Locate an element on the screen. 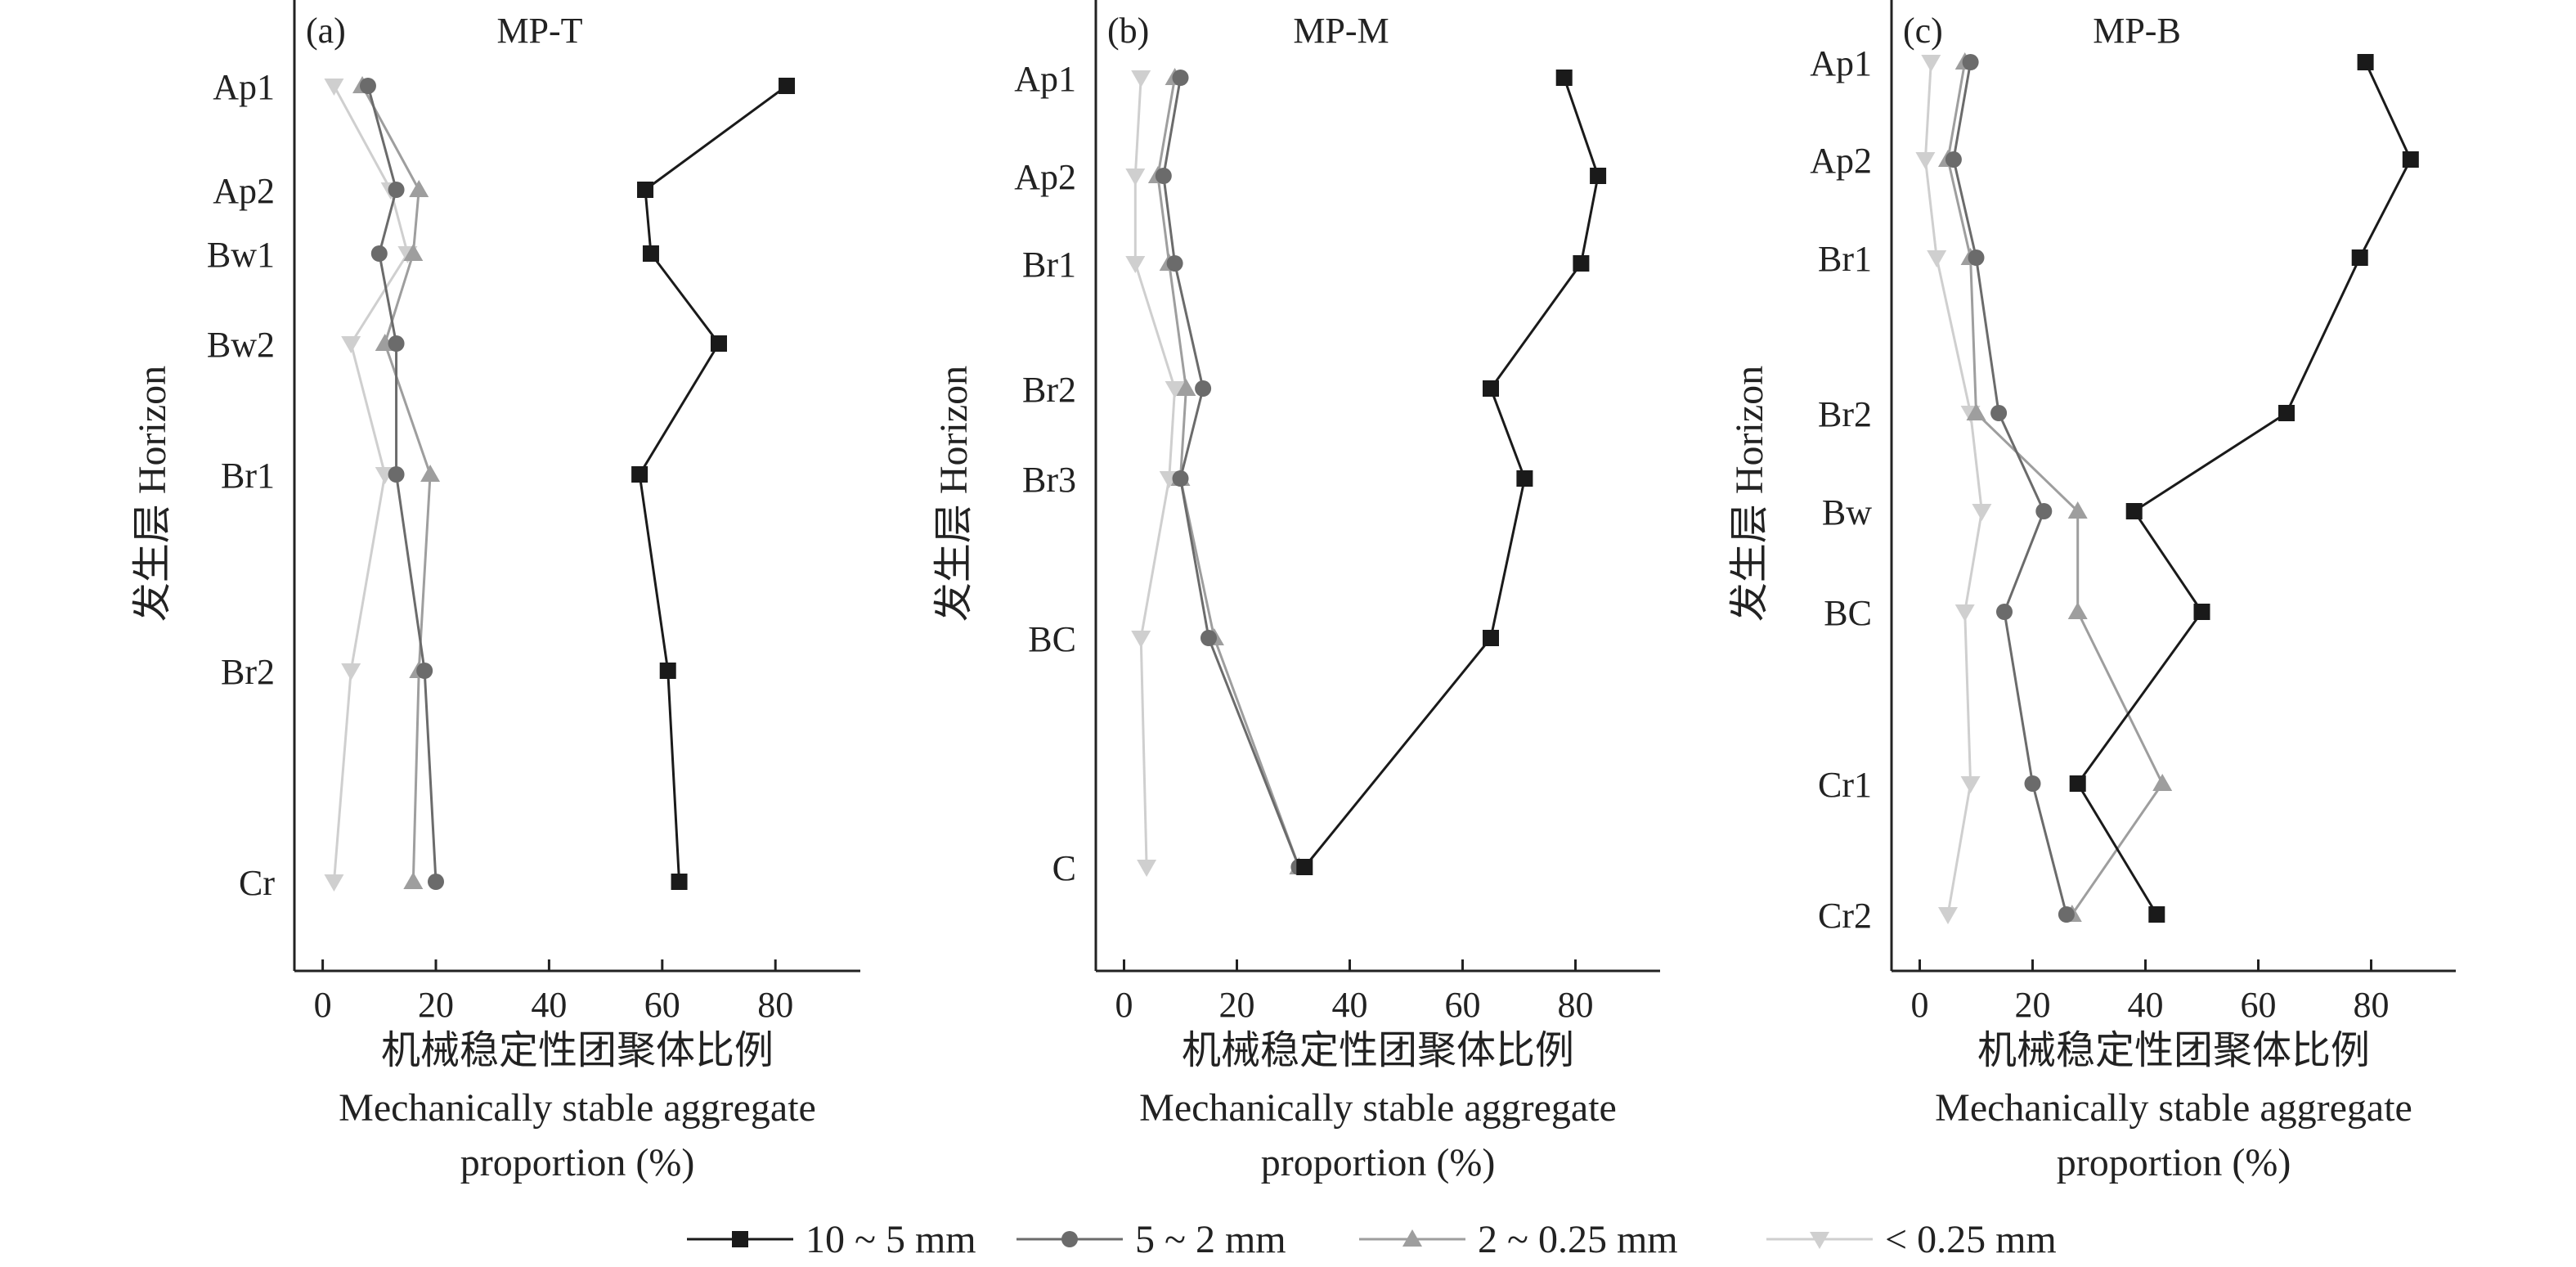  legend-item-s2-025: 2 ~ 0.25 mm is located at coordinates (1518, 1239).